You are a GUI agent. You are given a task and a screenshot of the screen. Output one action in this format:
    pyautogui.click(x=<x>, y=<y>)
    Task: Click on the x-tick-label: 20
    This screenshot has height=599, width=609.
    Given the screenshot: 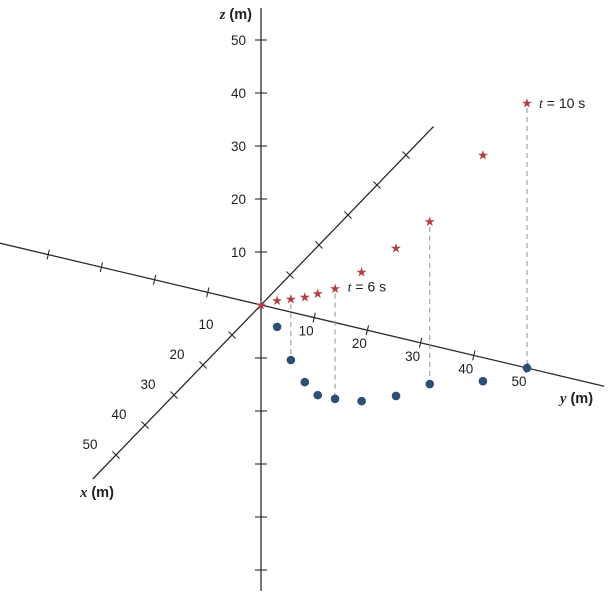 What is the action you would take?
    pyautogui.click(x=176, y=354)
    